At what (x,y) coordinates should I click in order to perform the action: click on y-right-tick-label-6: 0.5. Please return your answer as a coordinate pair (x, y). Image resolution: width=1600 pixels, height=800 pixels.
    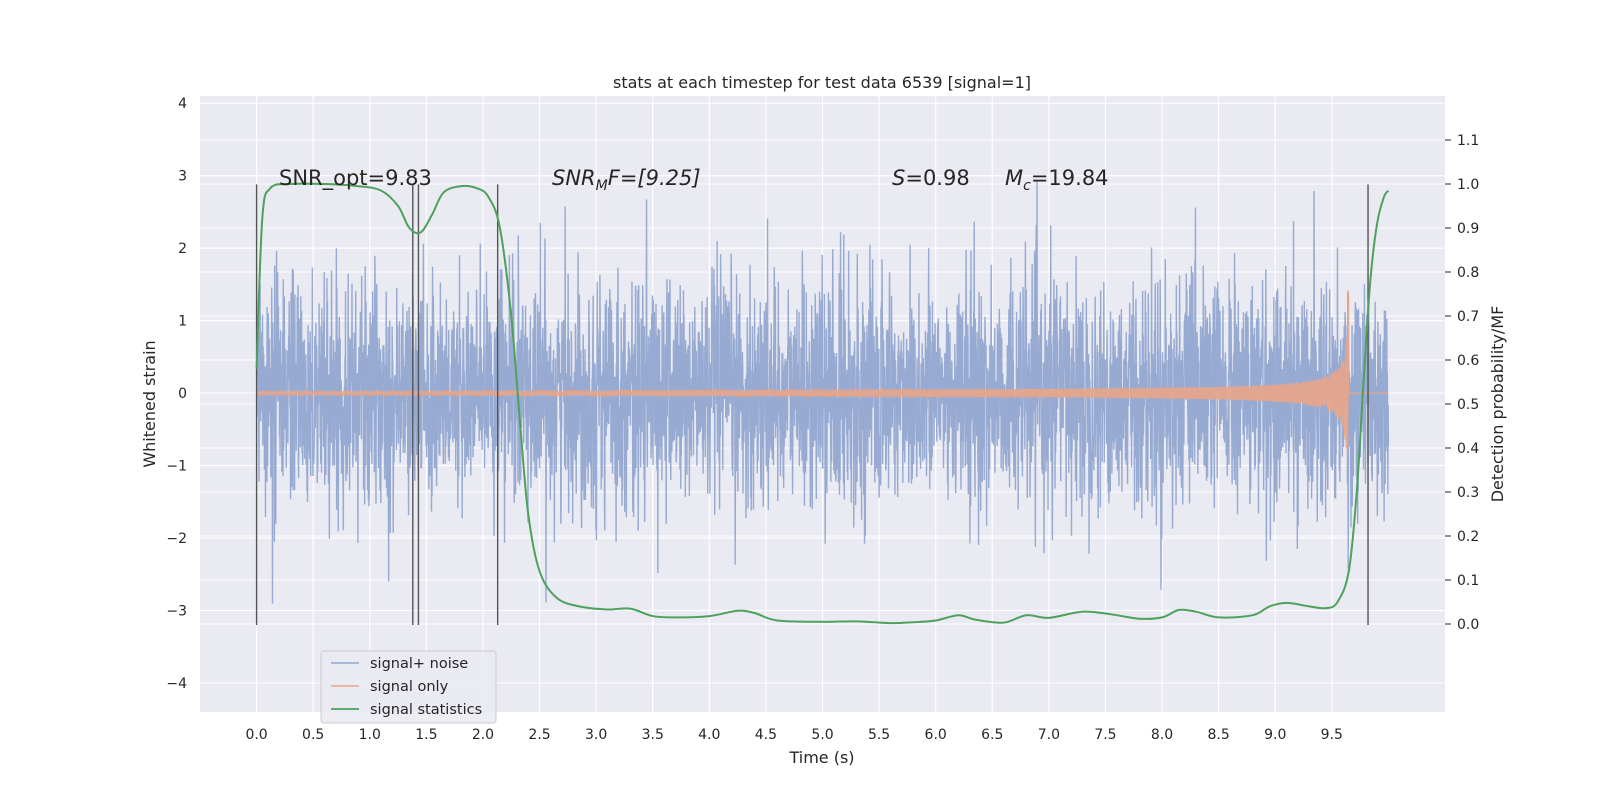
    Looking at the image, I should click on (1468, 405).